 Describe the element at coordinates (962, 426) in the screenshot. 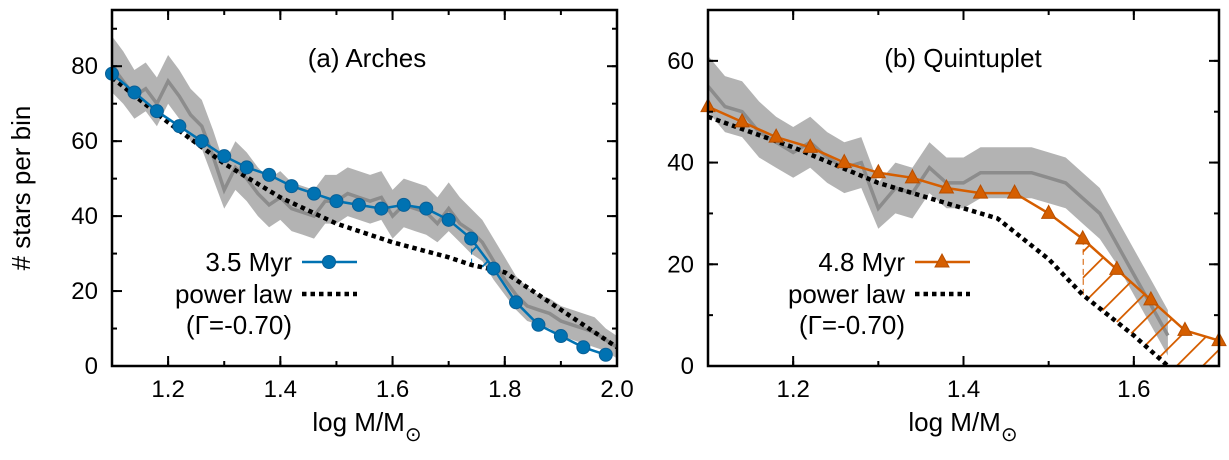

I see `x-axis-label-quintuplet: log M/M⊙` at that location.